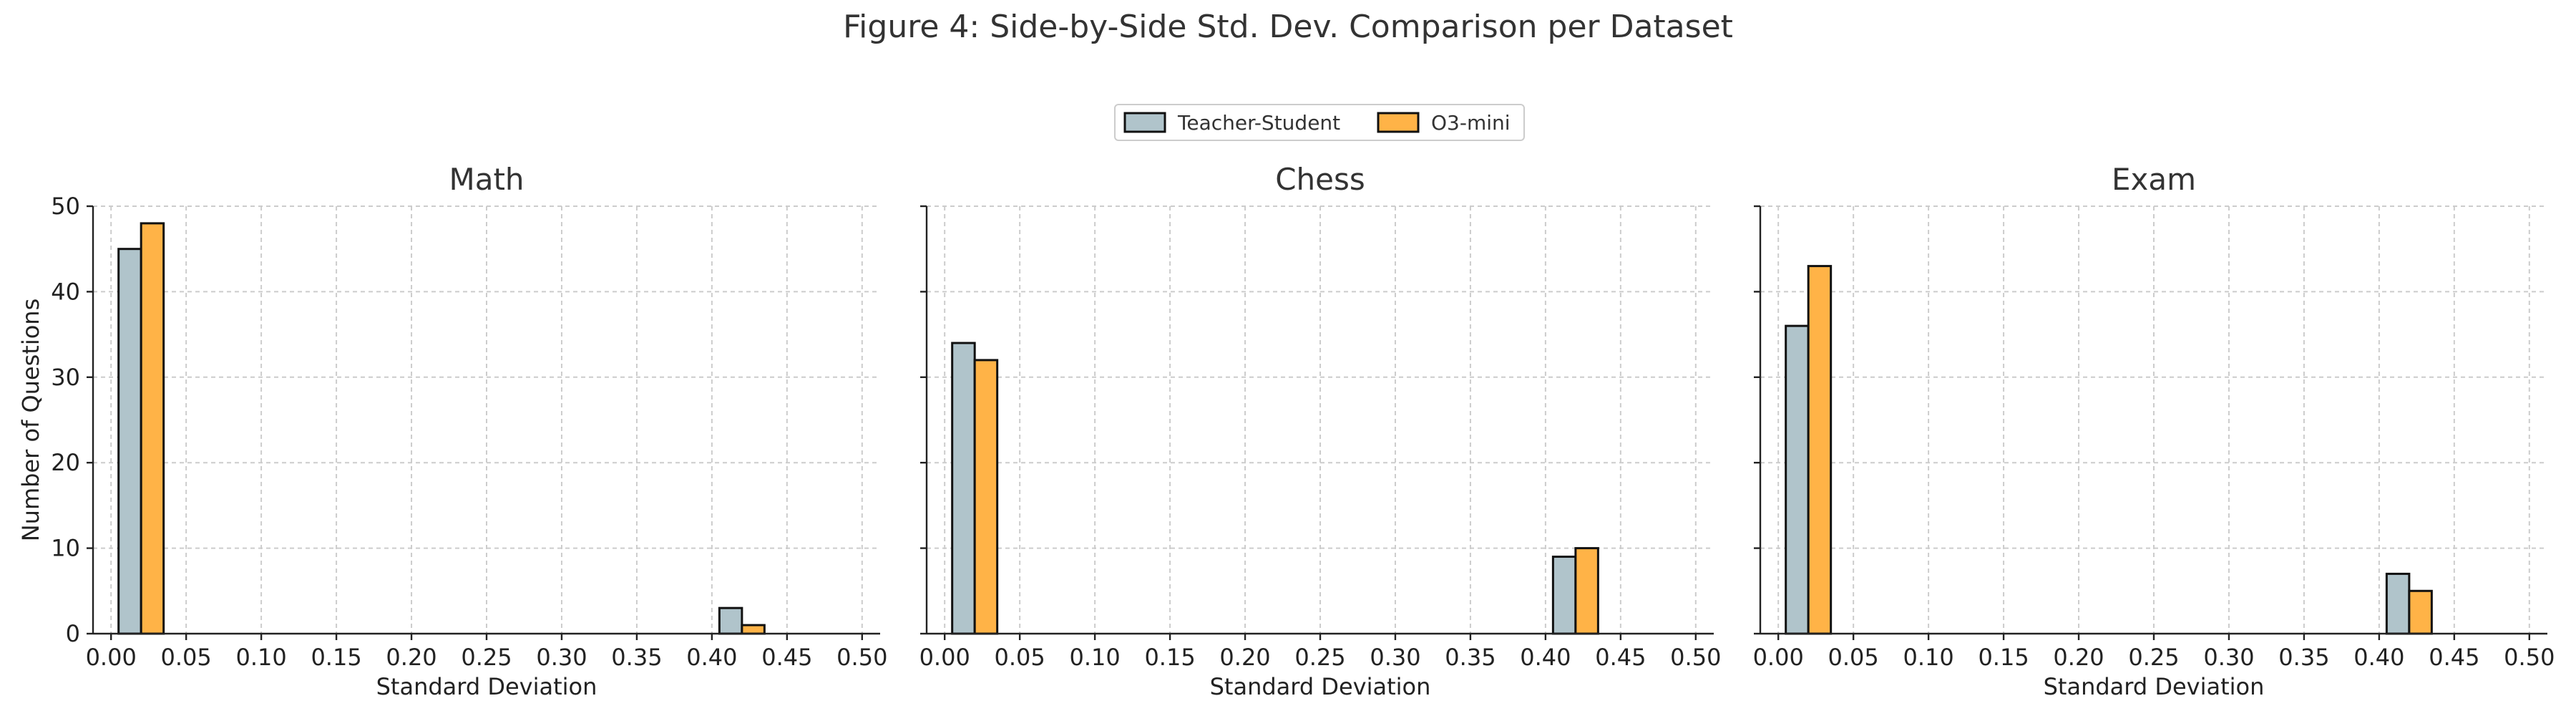  I want to click on legend-swatch-teacher-student, so click(1144, 122).